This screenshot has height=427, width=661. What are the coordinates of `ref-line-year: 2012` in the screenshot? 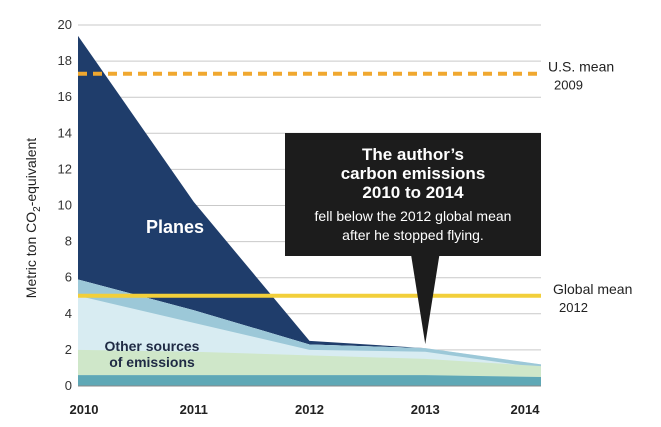 It's located at (573, 307).